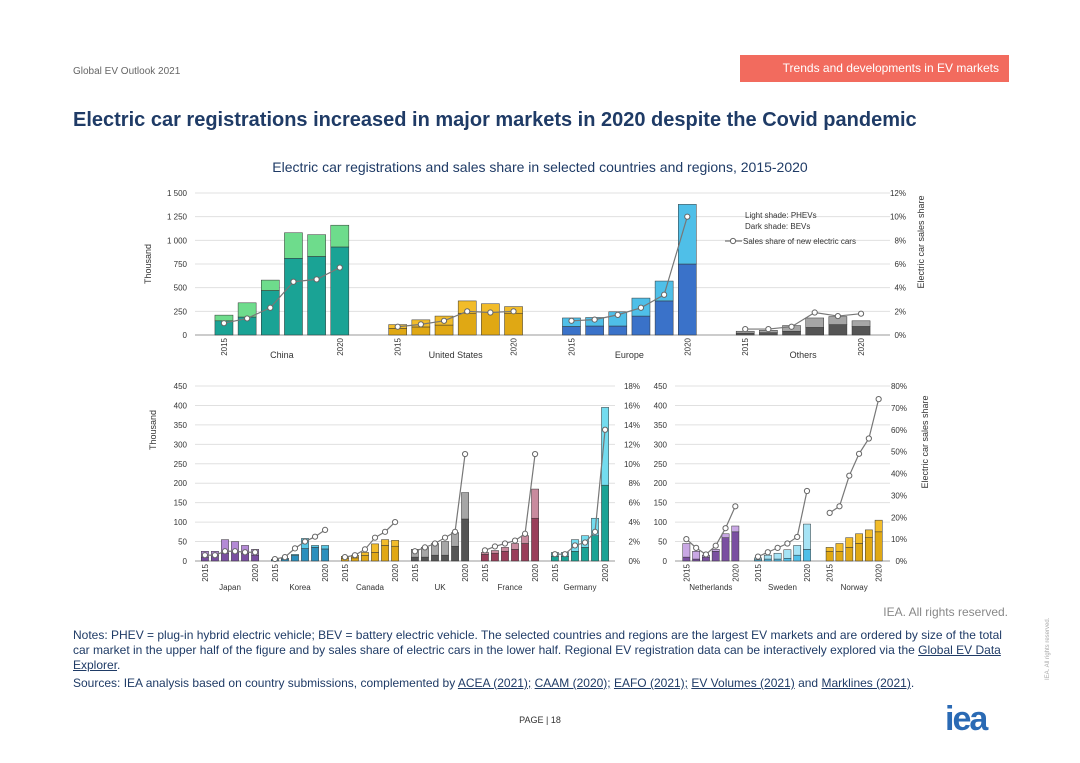 This screenshot has width=1080, height=763. What do you see at coordinates (854, 456) in the screenshot?
I see `norway-share-line` at bounding box center [854, 456].